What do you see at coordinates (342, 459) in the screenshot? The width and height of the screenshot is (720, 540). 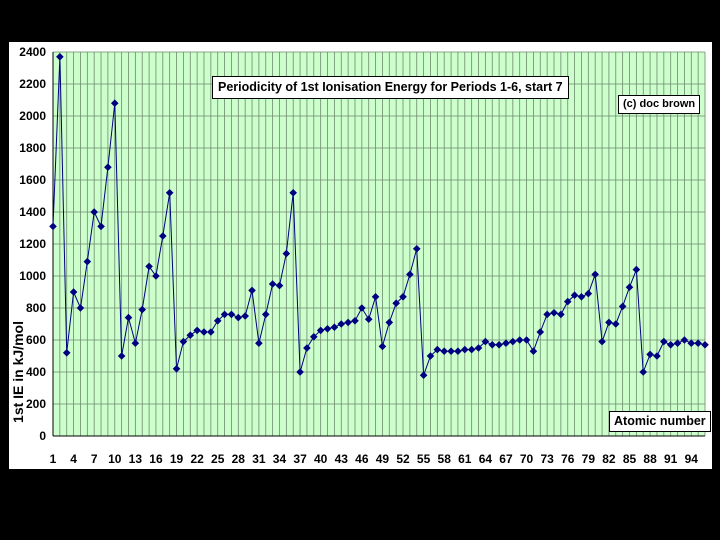 I see `x-tick-label: 43` at bounding box center [342, 459].